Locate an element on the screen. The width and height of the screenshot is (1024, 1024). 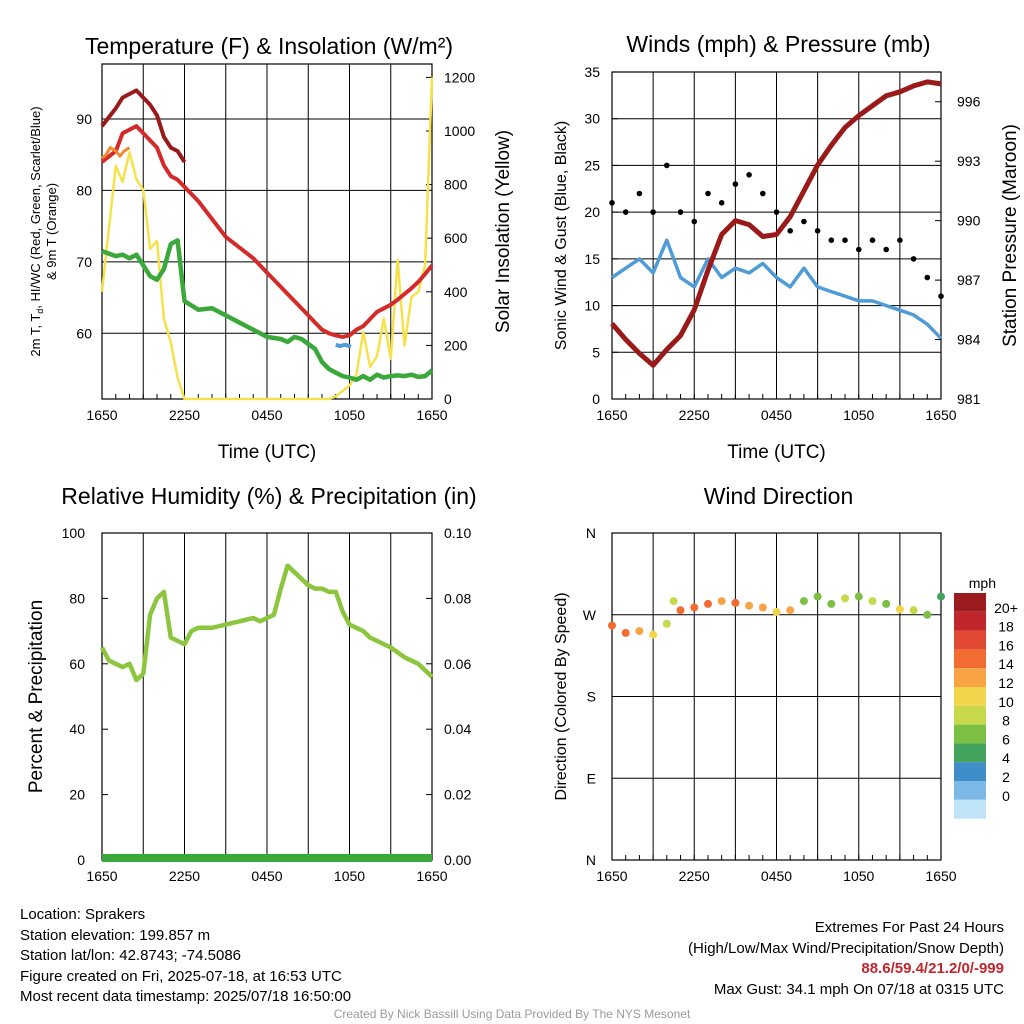
legend-label: 20+ is located at coordinates (1006, 608).